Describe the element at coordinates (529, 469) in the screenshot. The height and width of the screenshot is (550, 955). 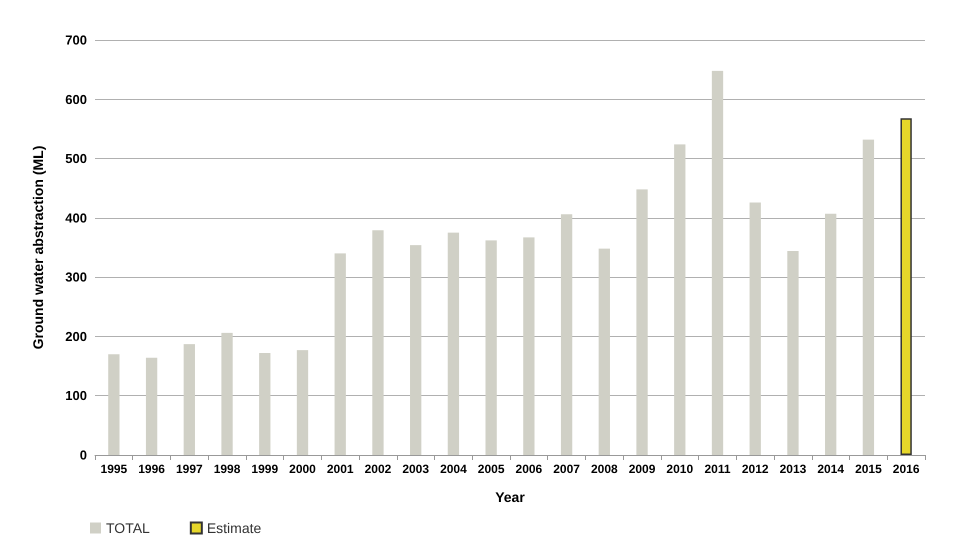
I see `x-tick-label: 2006` at that location.